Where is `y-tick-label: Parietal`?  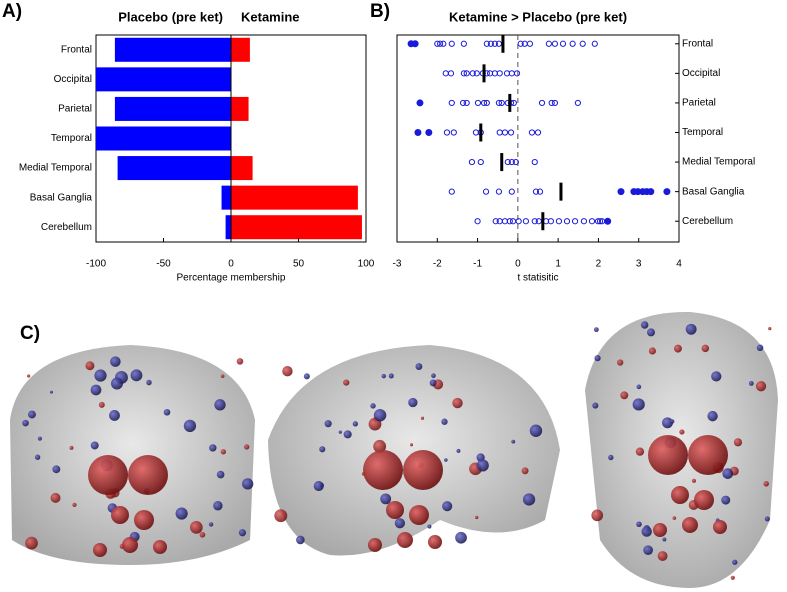
y-tick-label: Parietal is located at coordinates (699, 103).